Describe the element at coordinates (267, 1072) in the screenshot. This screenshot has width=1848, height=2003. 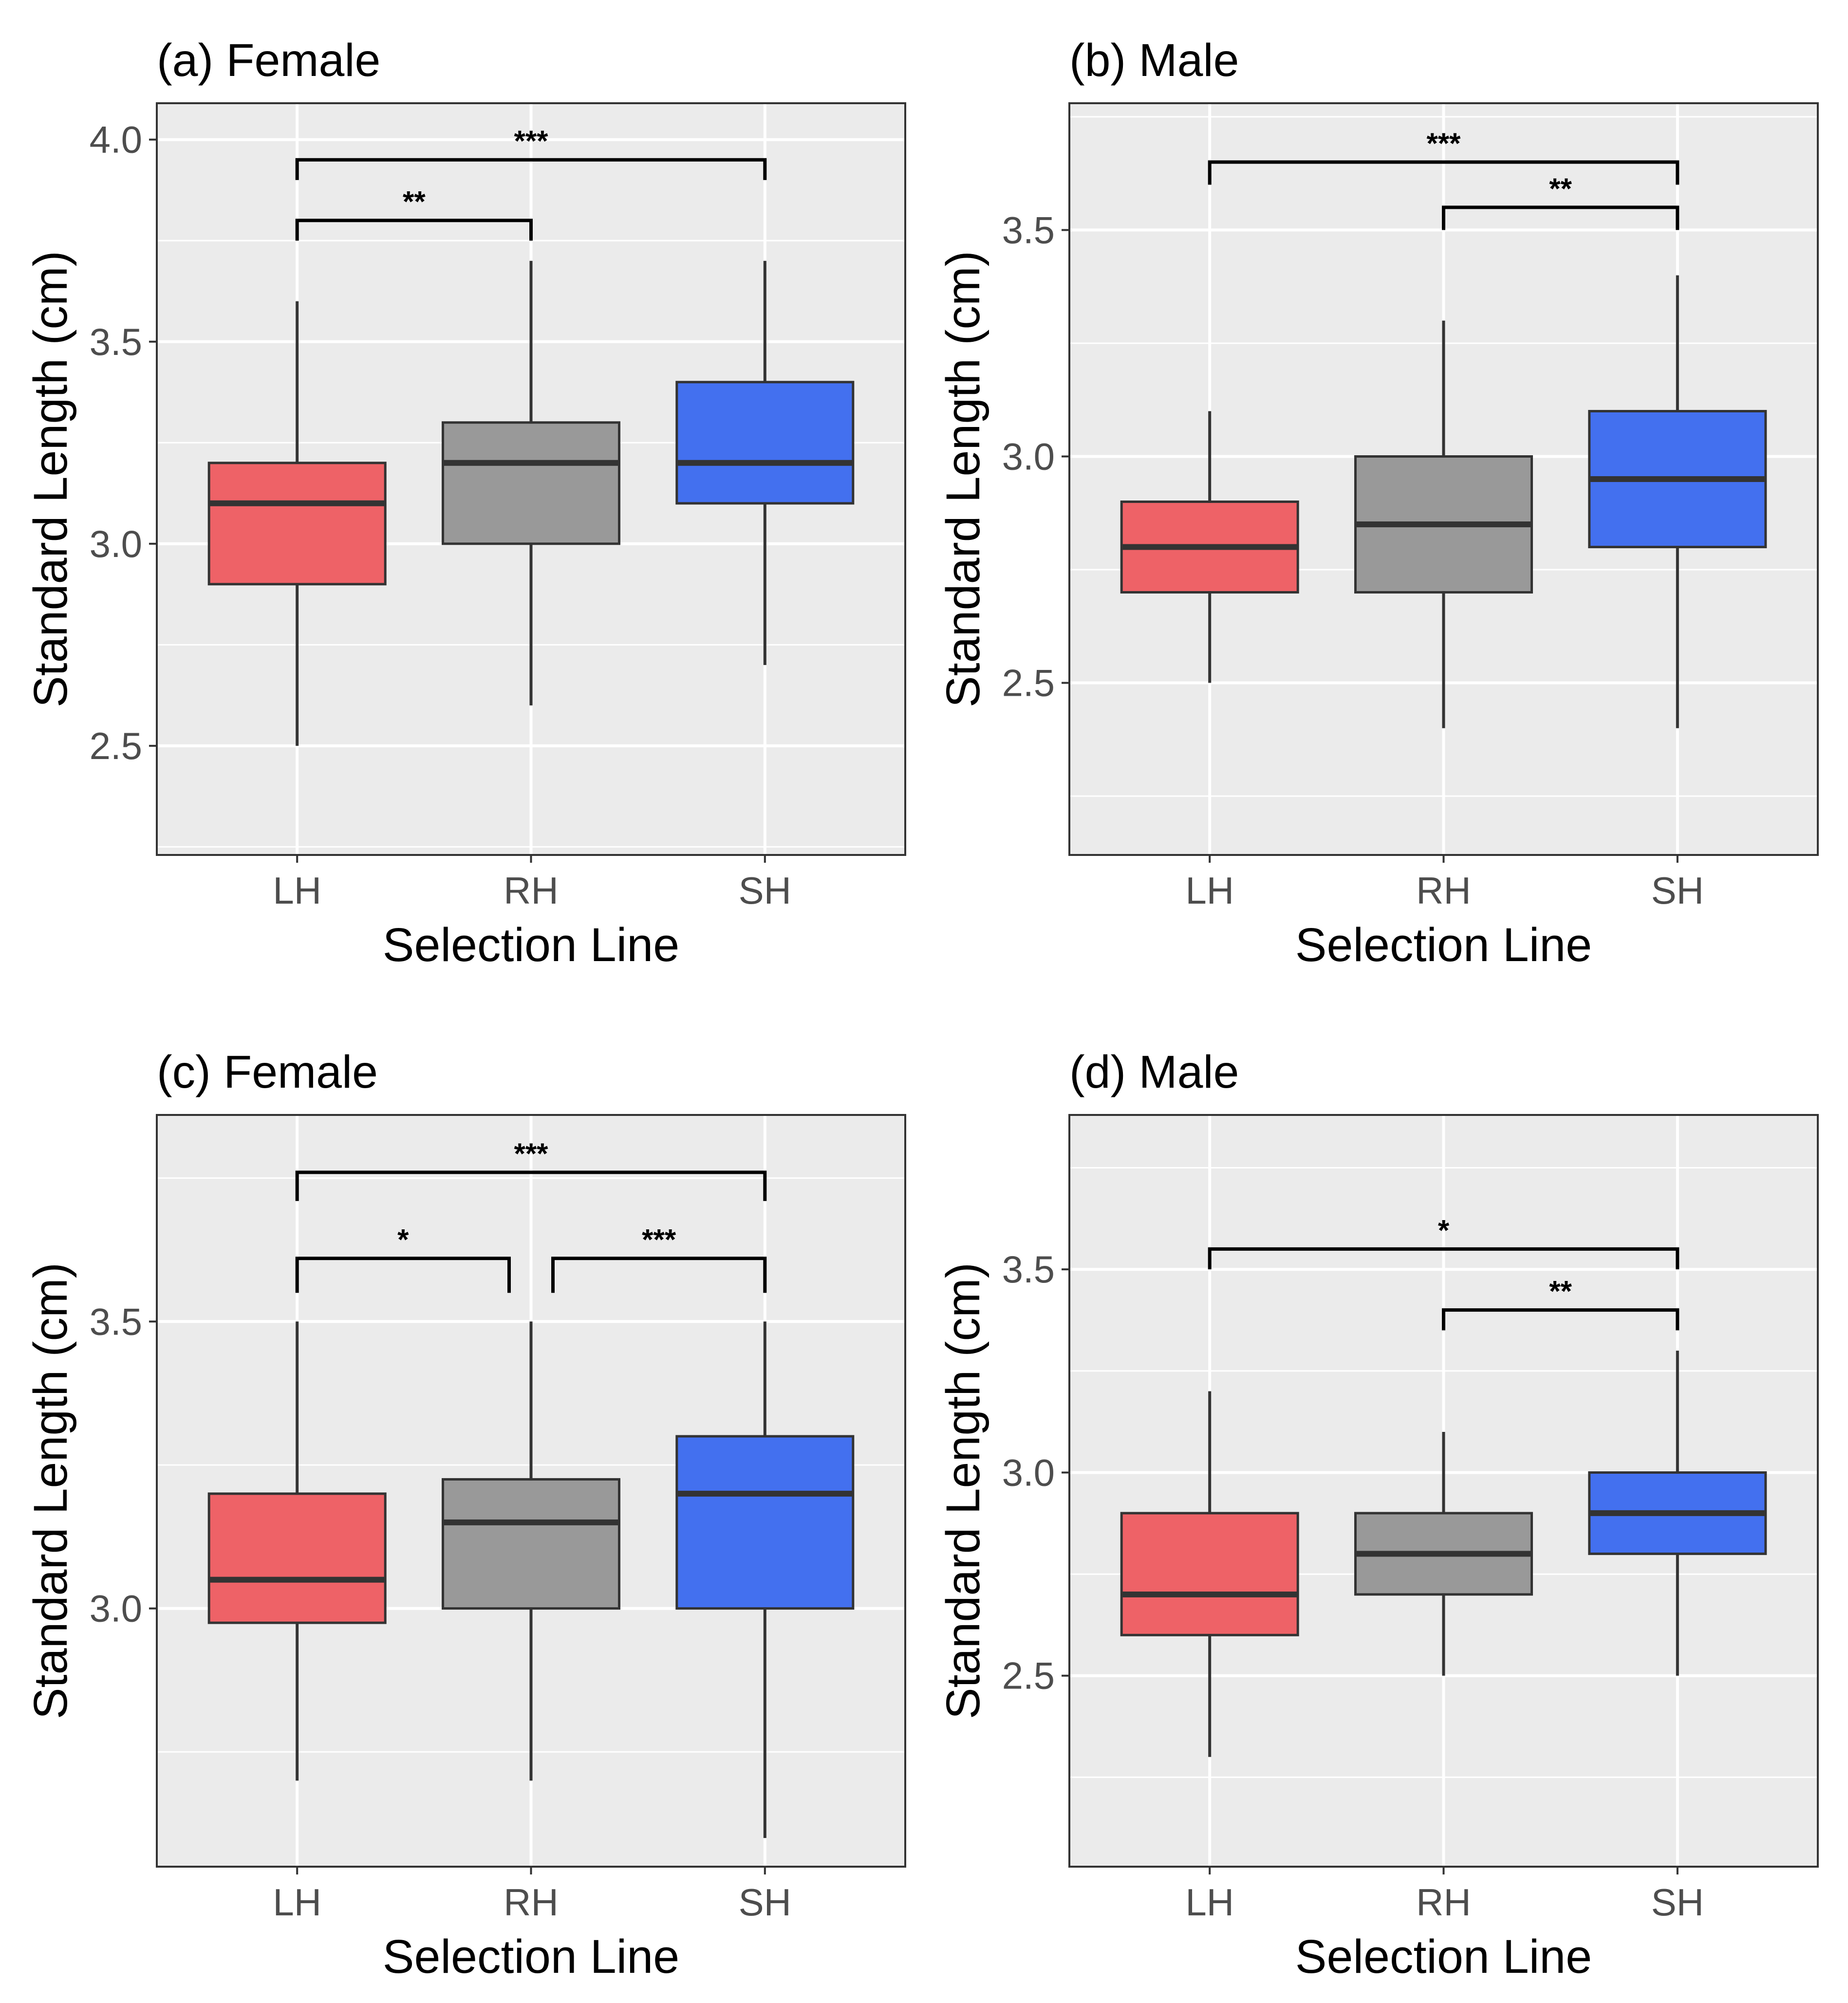
I see `panel-title: (c) Female` at that location.